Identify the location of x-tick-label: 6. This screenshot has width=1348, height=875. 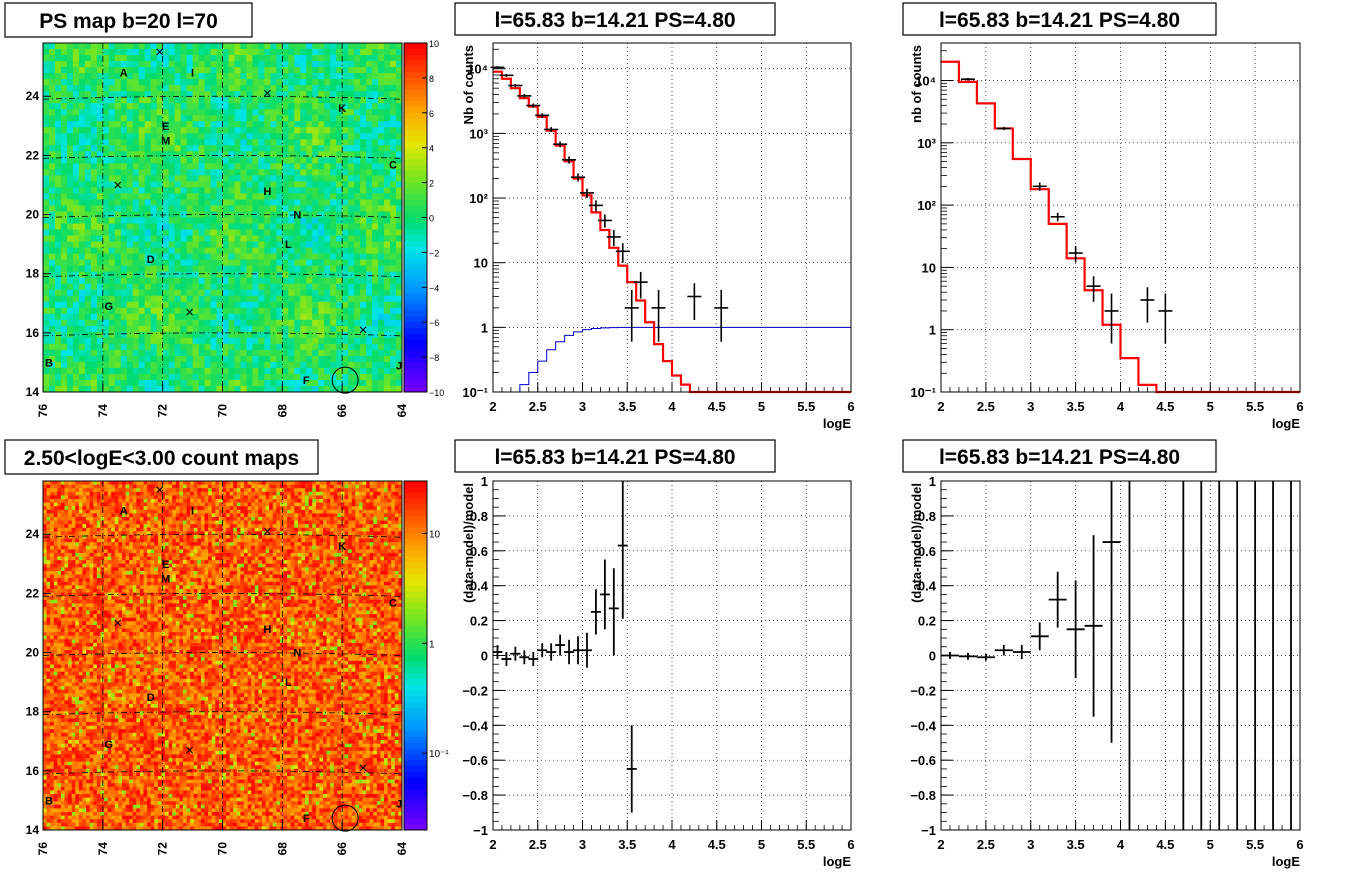
(850, 406).